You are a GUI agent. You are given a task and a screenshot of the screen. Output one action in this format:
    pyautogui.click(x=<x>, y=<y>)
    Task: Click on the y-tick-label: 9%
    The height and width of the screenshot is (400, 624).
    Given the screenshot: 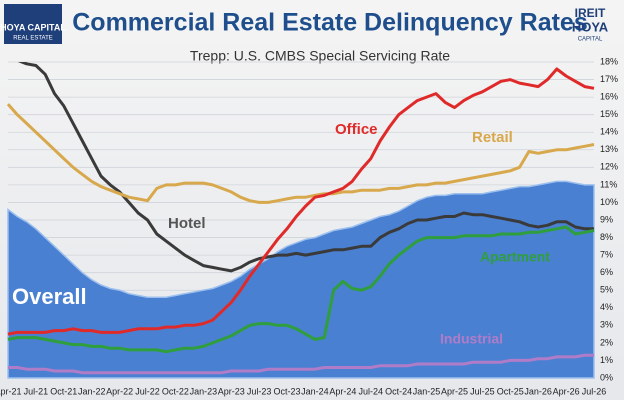 What is the action you would take?
    pyautogui.click(x=606, y=219)
    